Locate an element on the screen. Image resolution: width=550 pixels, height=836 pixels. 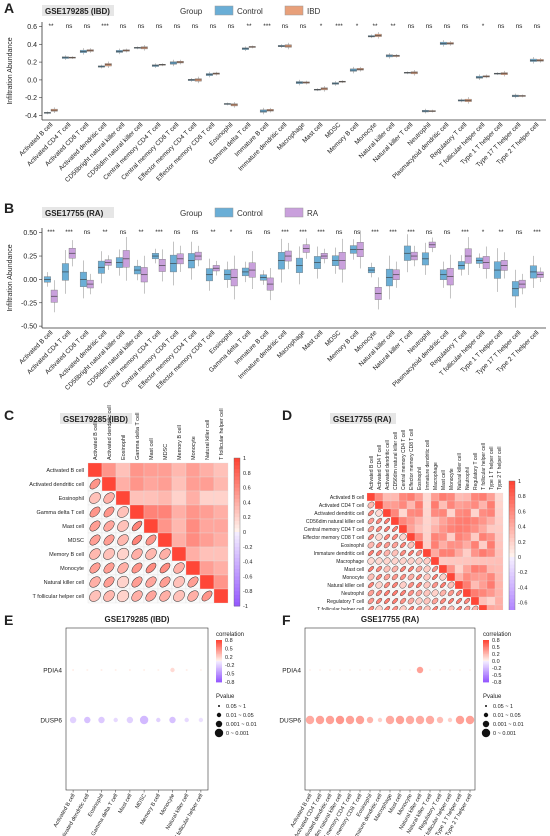
title-background is located at coordinates (96, 418).